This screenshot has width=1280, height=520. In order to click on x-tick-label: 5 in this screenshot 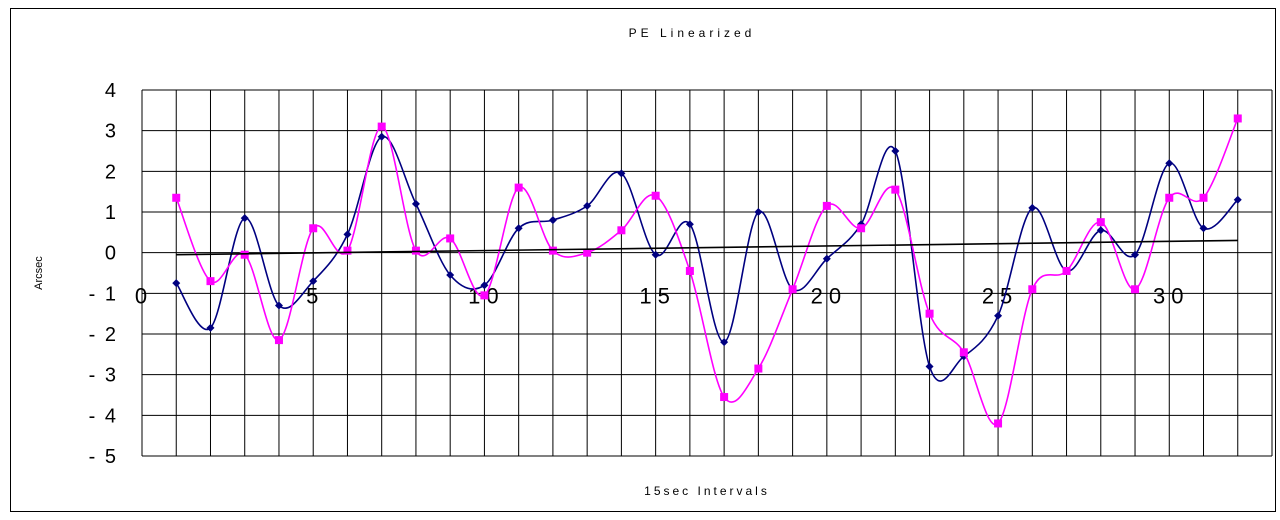, I will do `click(315, 295)`.